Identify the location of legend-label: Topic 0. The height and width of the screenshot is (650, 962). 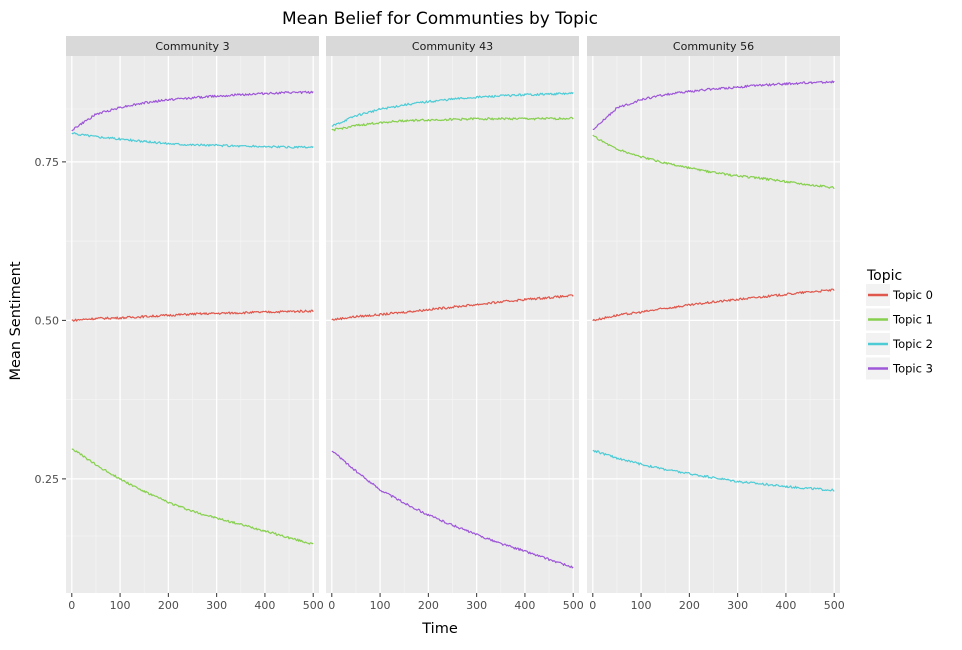
(912, 295).